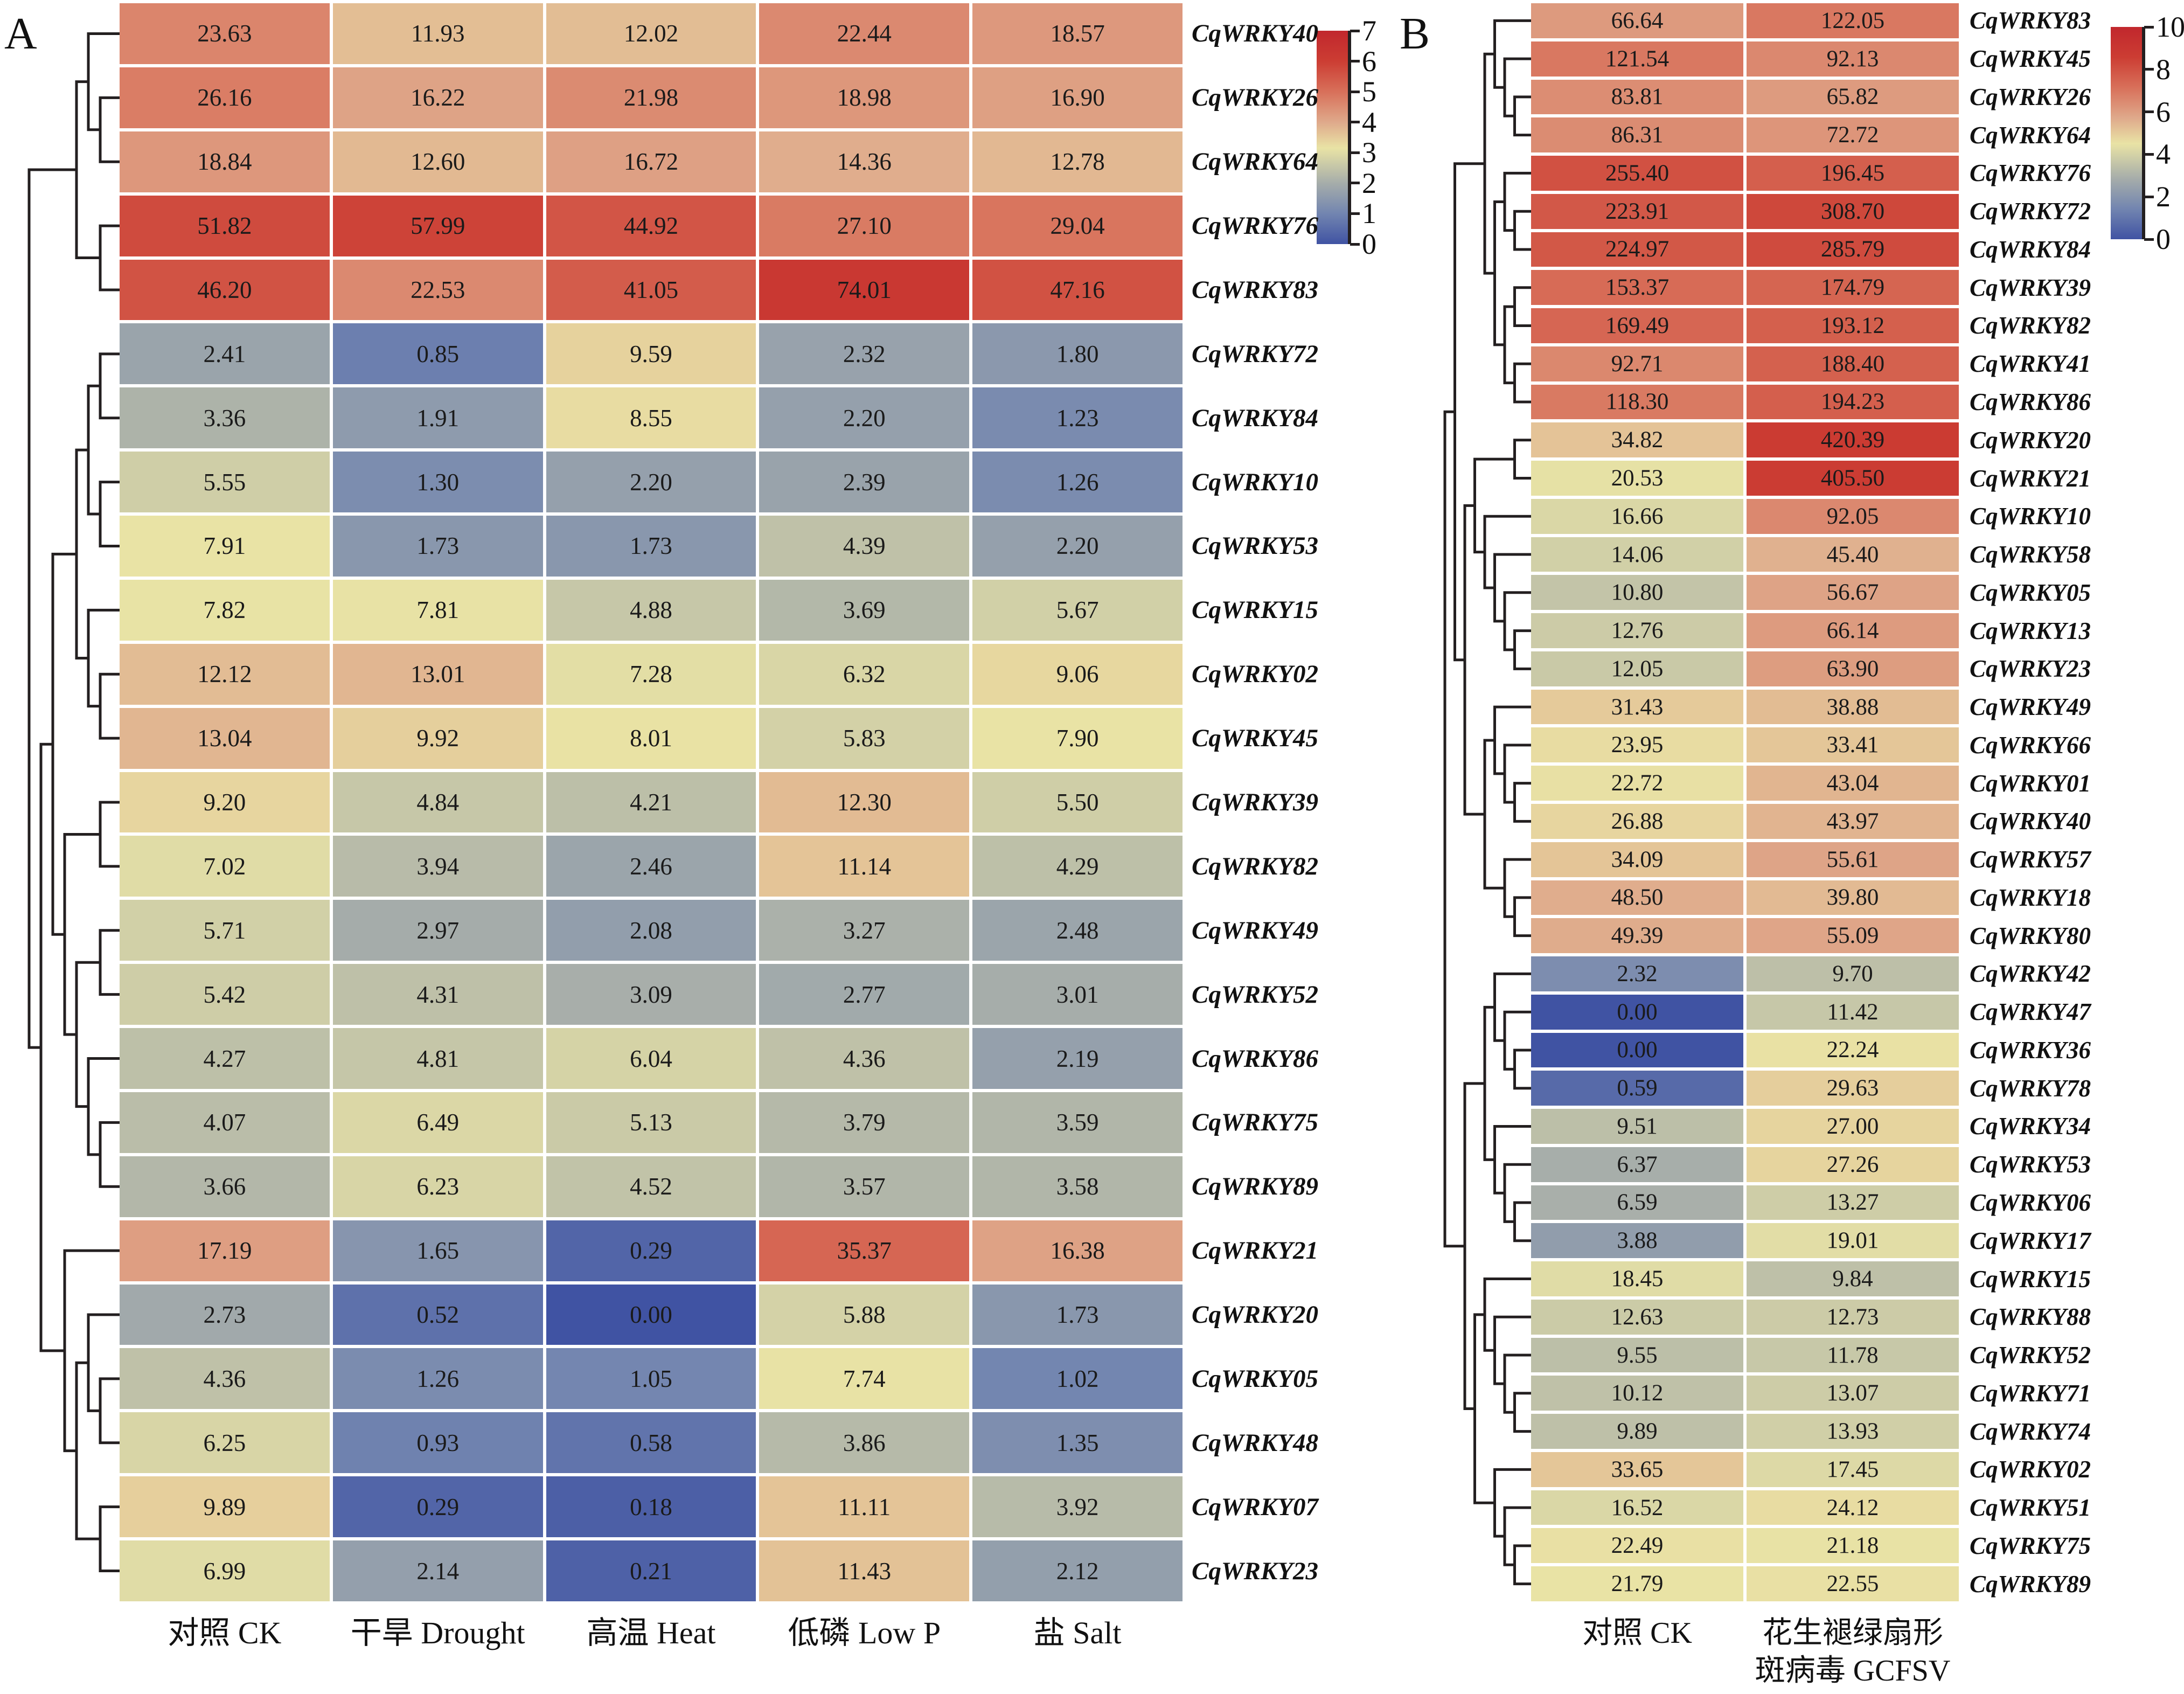  What do you see at coordinates (225, 1122) in the screenshot?
I see `heatmap-cell: 4.07` at bounding box center [225, 1122].